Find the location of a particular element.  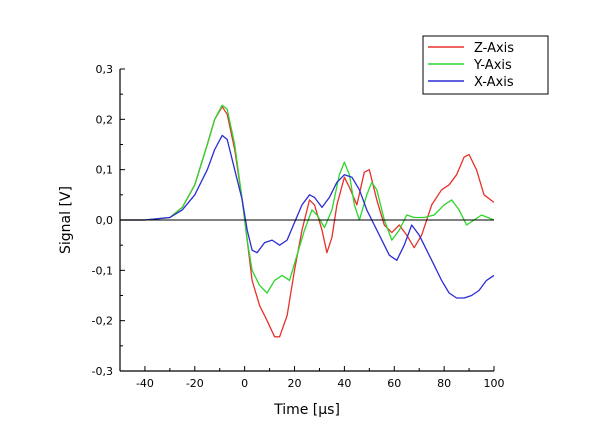

legend-label-2: X-Axis is located at coordinates (494, 82).